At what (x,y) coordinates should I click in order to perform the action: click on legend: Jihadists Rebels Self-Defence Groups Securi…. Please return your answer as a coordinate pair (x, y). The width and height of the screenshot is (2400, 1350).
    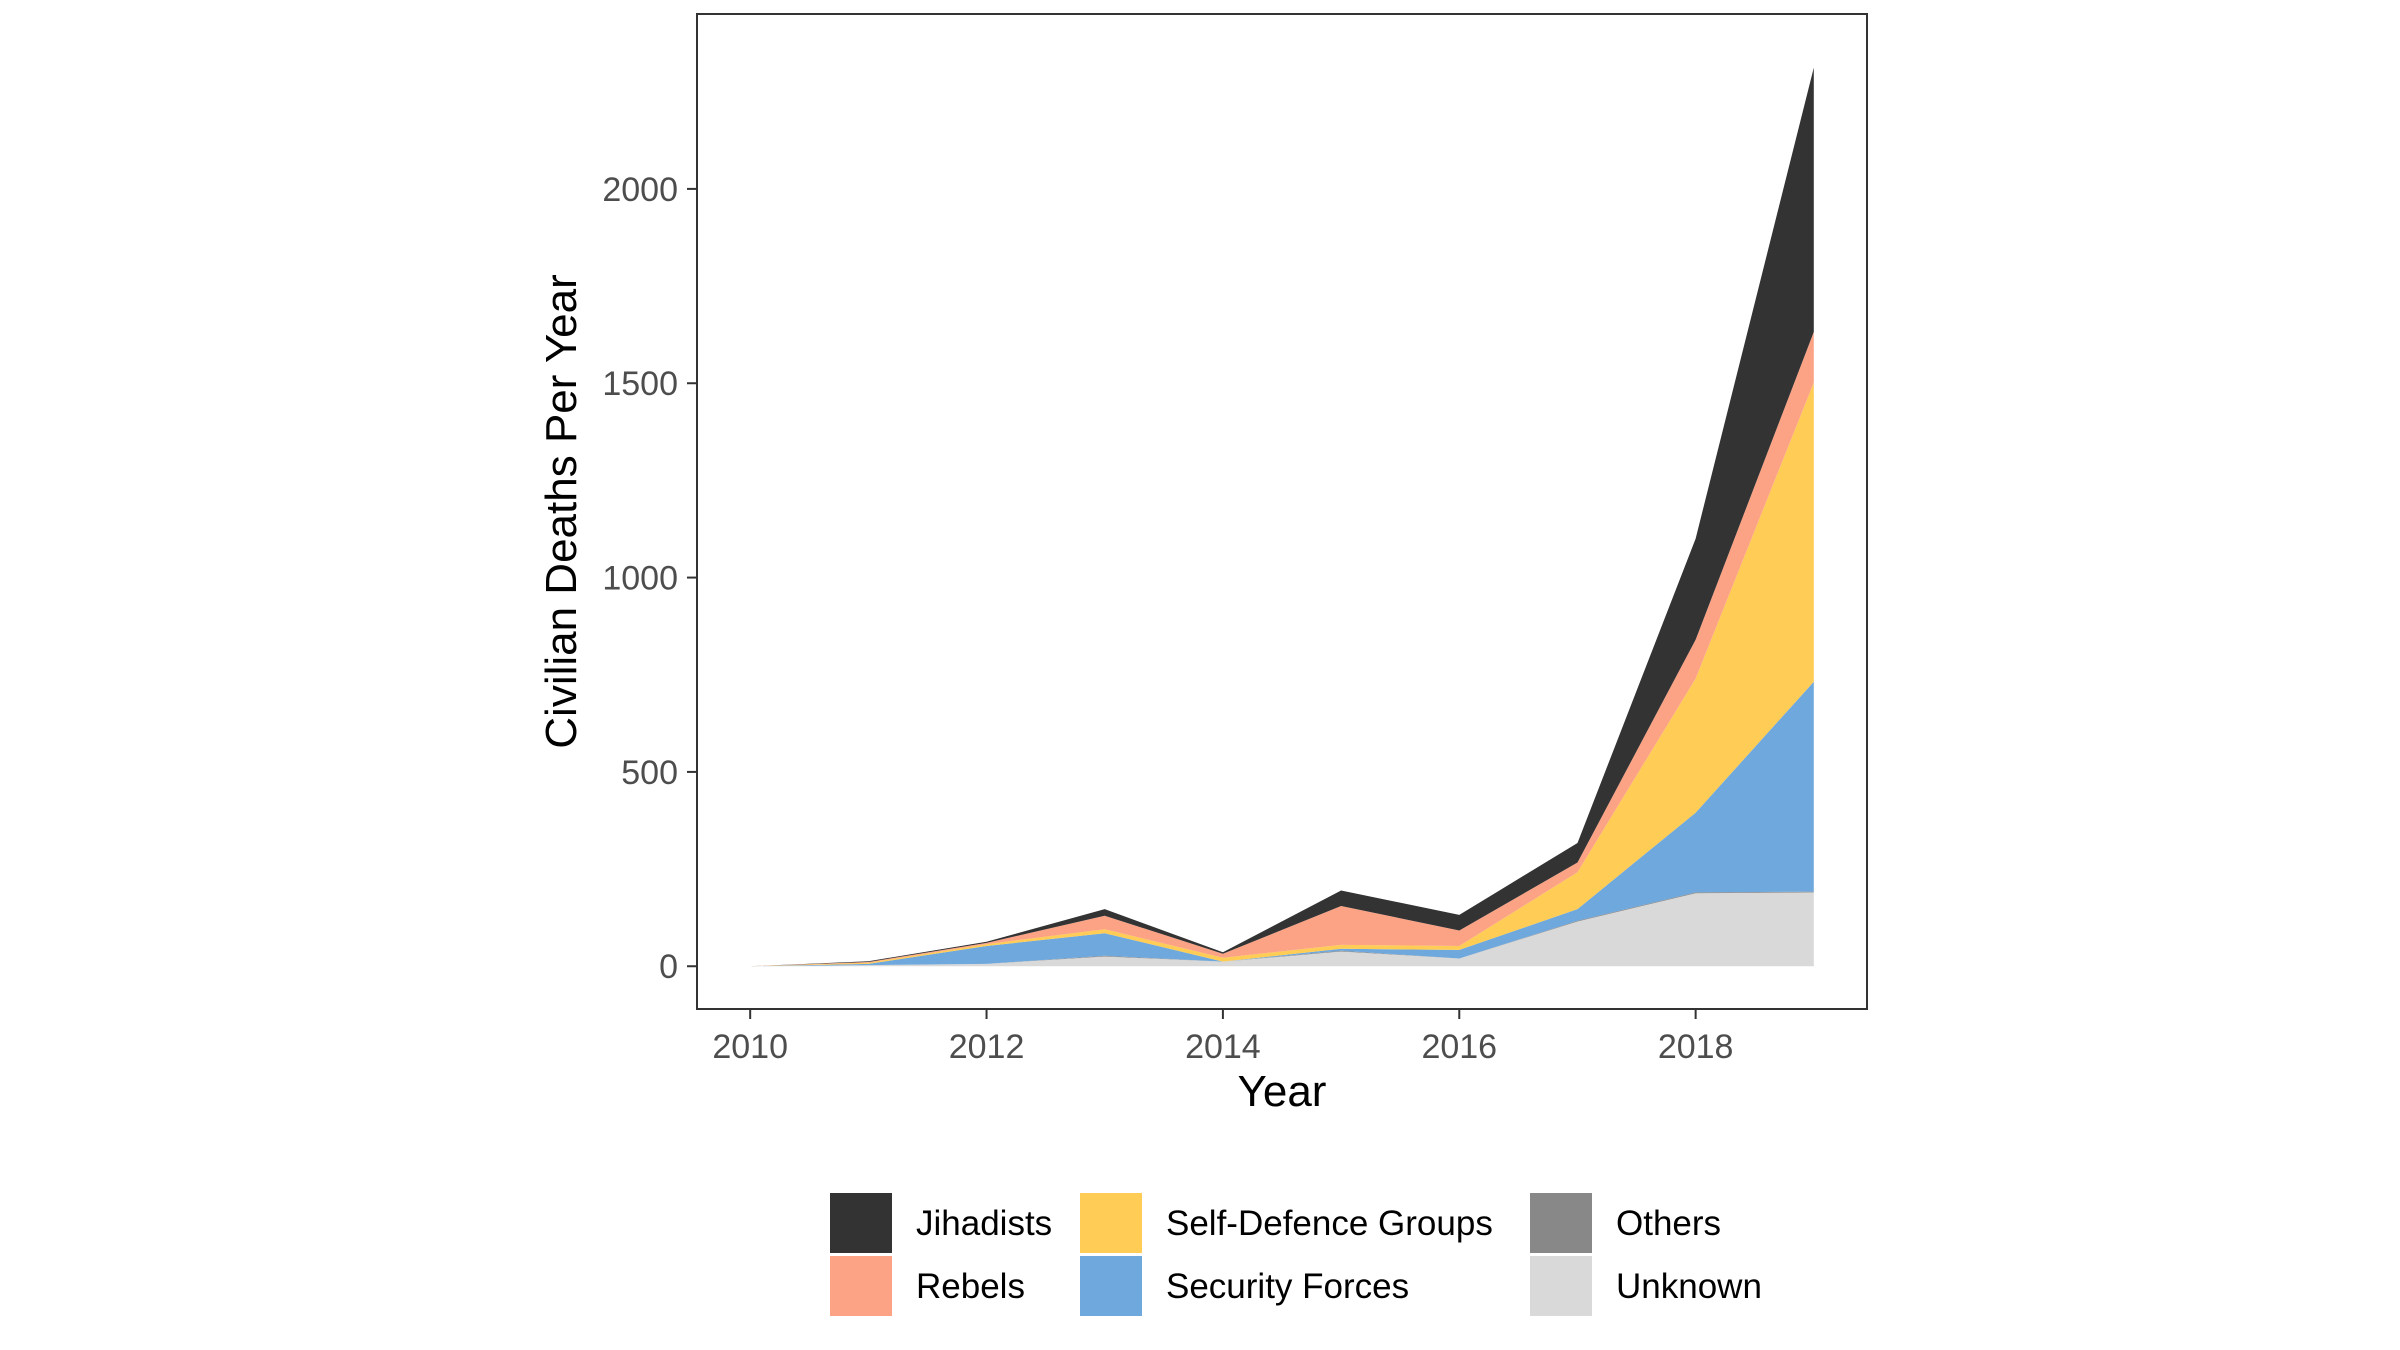
    Looking at the image, I should click on (1296, 1254).